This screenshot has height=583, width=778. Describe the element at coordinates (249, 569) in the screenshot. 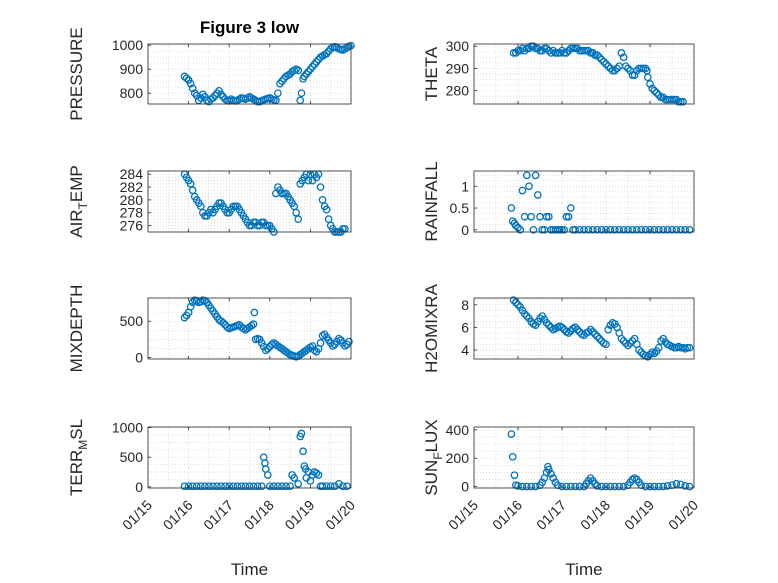

I see `x-axis-label: Time` at that location.